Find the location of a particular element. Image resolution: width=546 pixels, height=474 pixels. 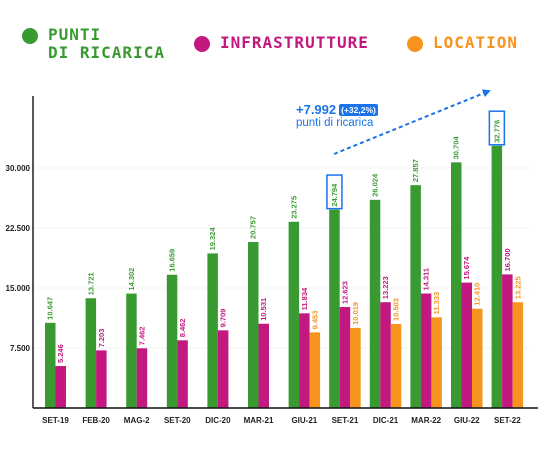

x-tick-label: FEB-20 is located at coordinates (96, 420).